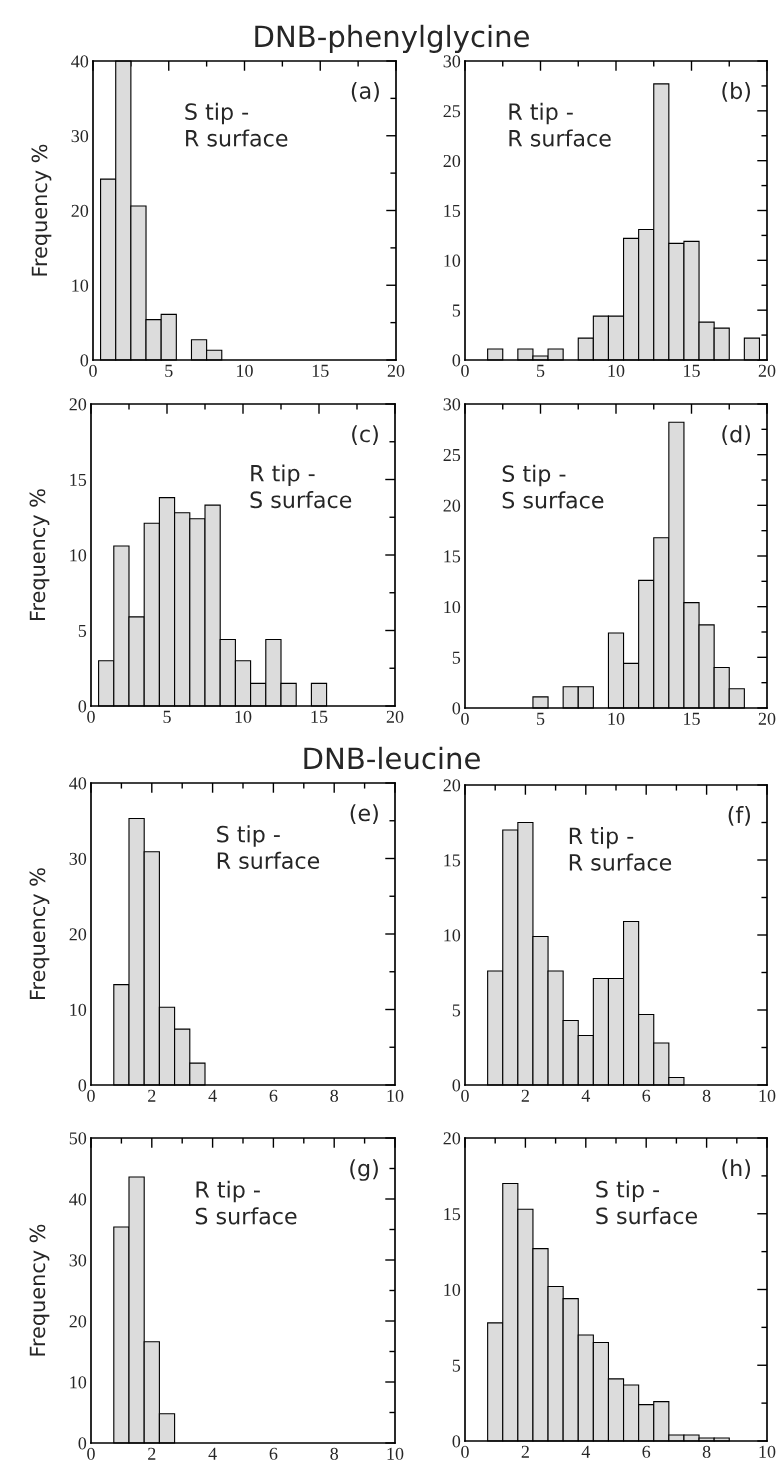 Image resolution: width=783 pixels, height=1473 pixels. I want to click on y-tick-label: 50, so click(78, 1138).